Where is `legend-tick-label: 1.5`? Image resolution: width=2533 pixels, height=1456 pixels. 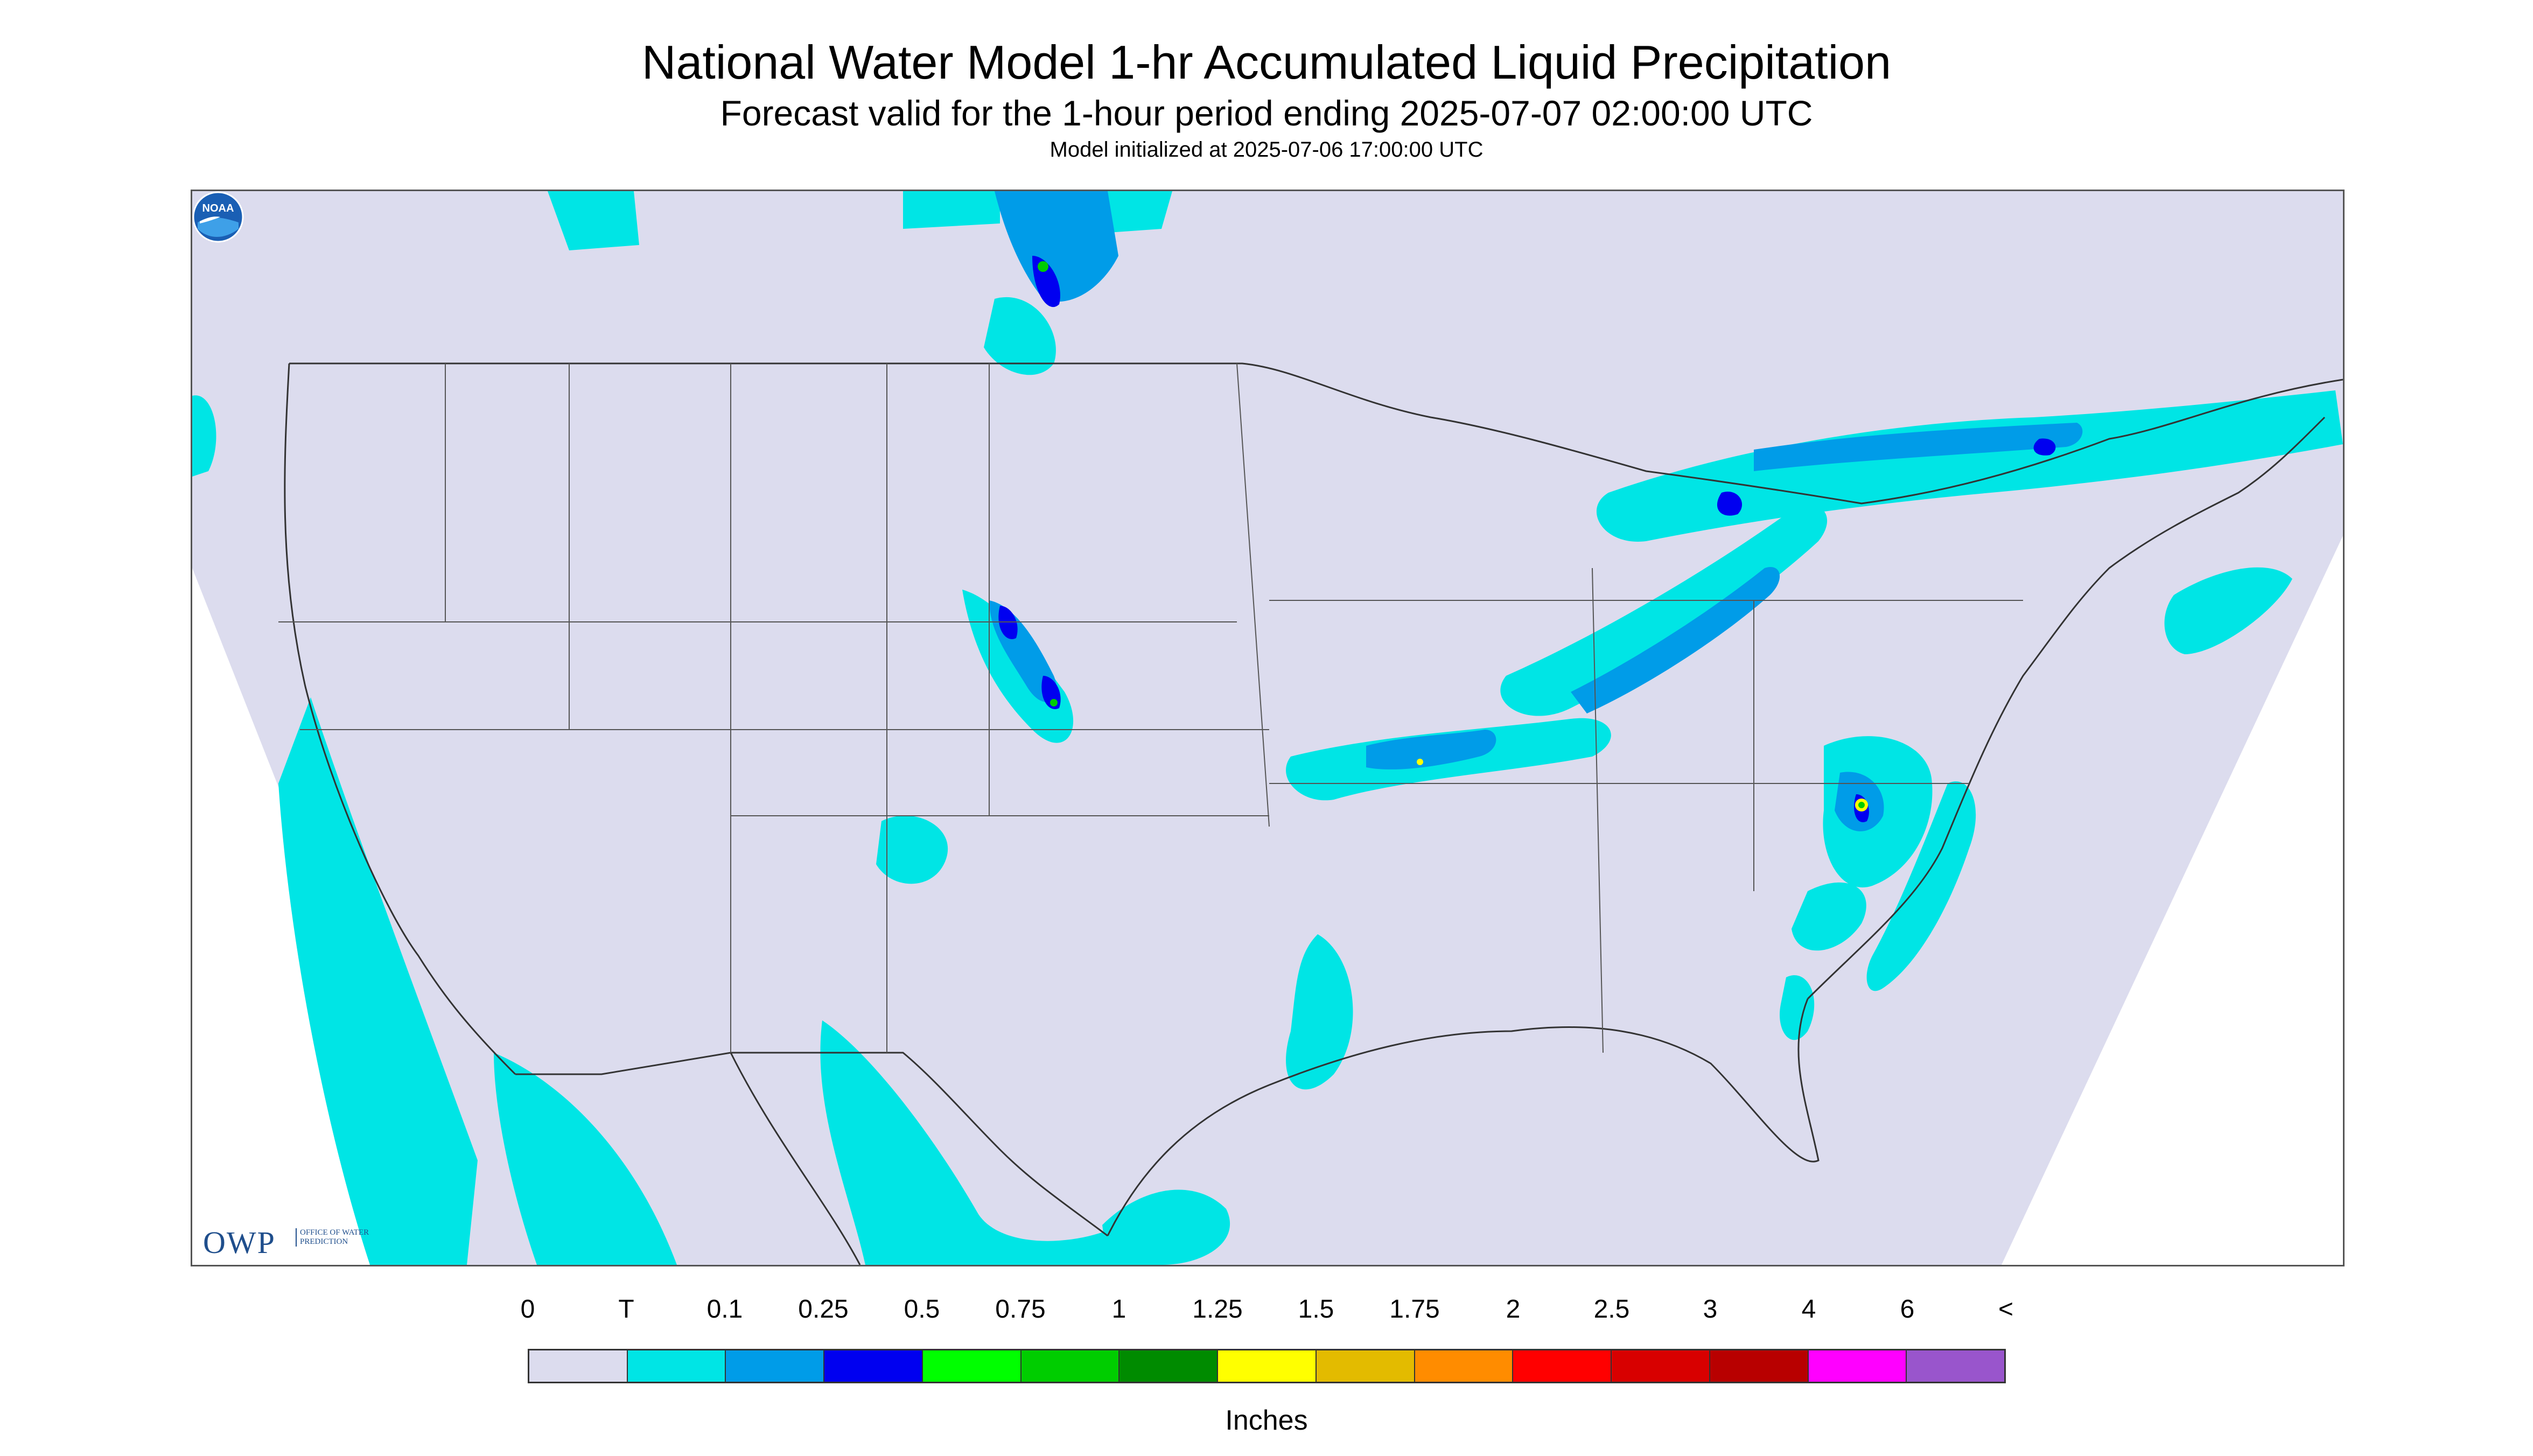 legend-tick-label: 1.5 is located at coordinates (1316, 1309).